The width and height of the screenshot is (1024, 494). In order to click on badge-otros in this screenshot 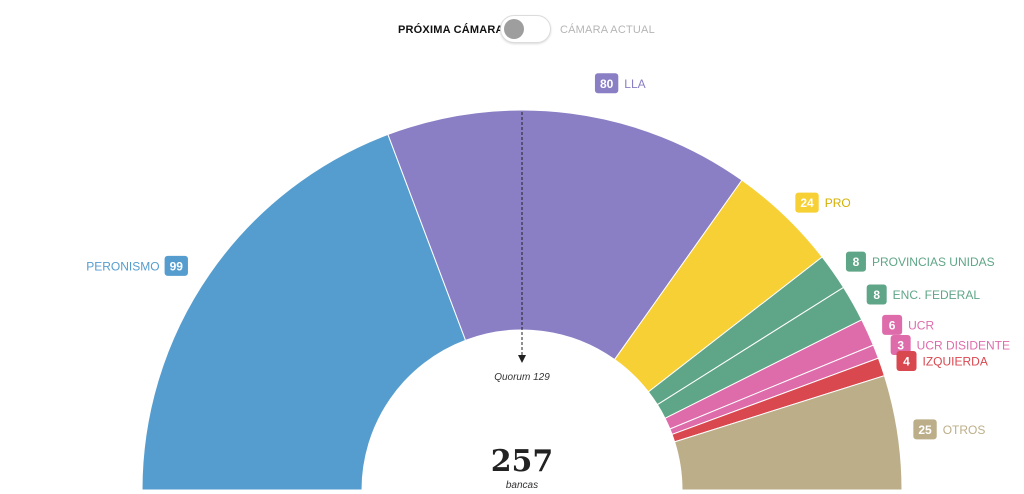, I will do `click(925, 429)`.